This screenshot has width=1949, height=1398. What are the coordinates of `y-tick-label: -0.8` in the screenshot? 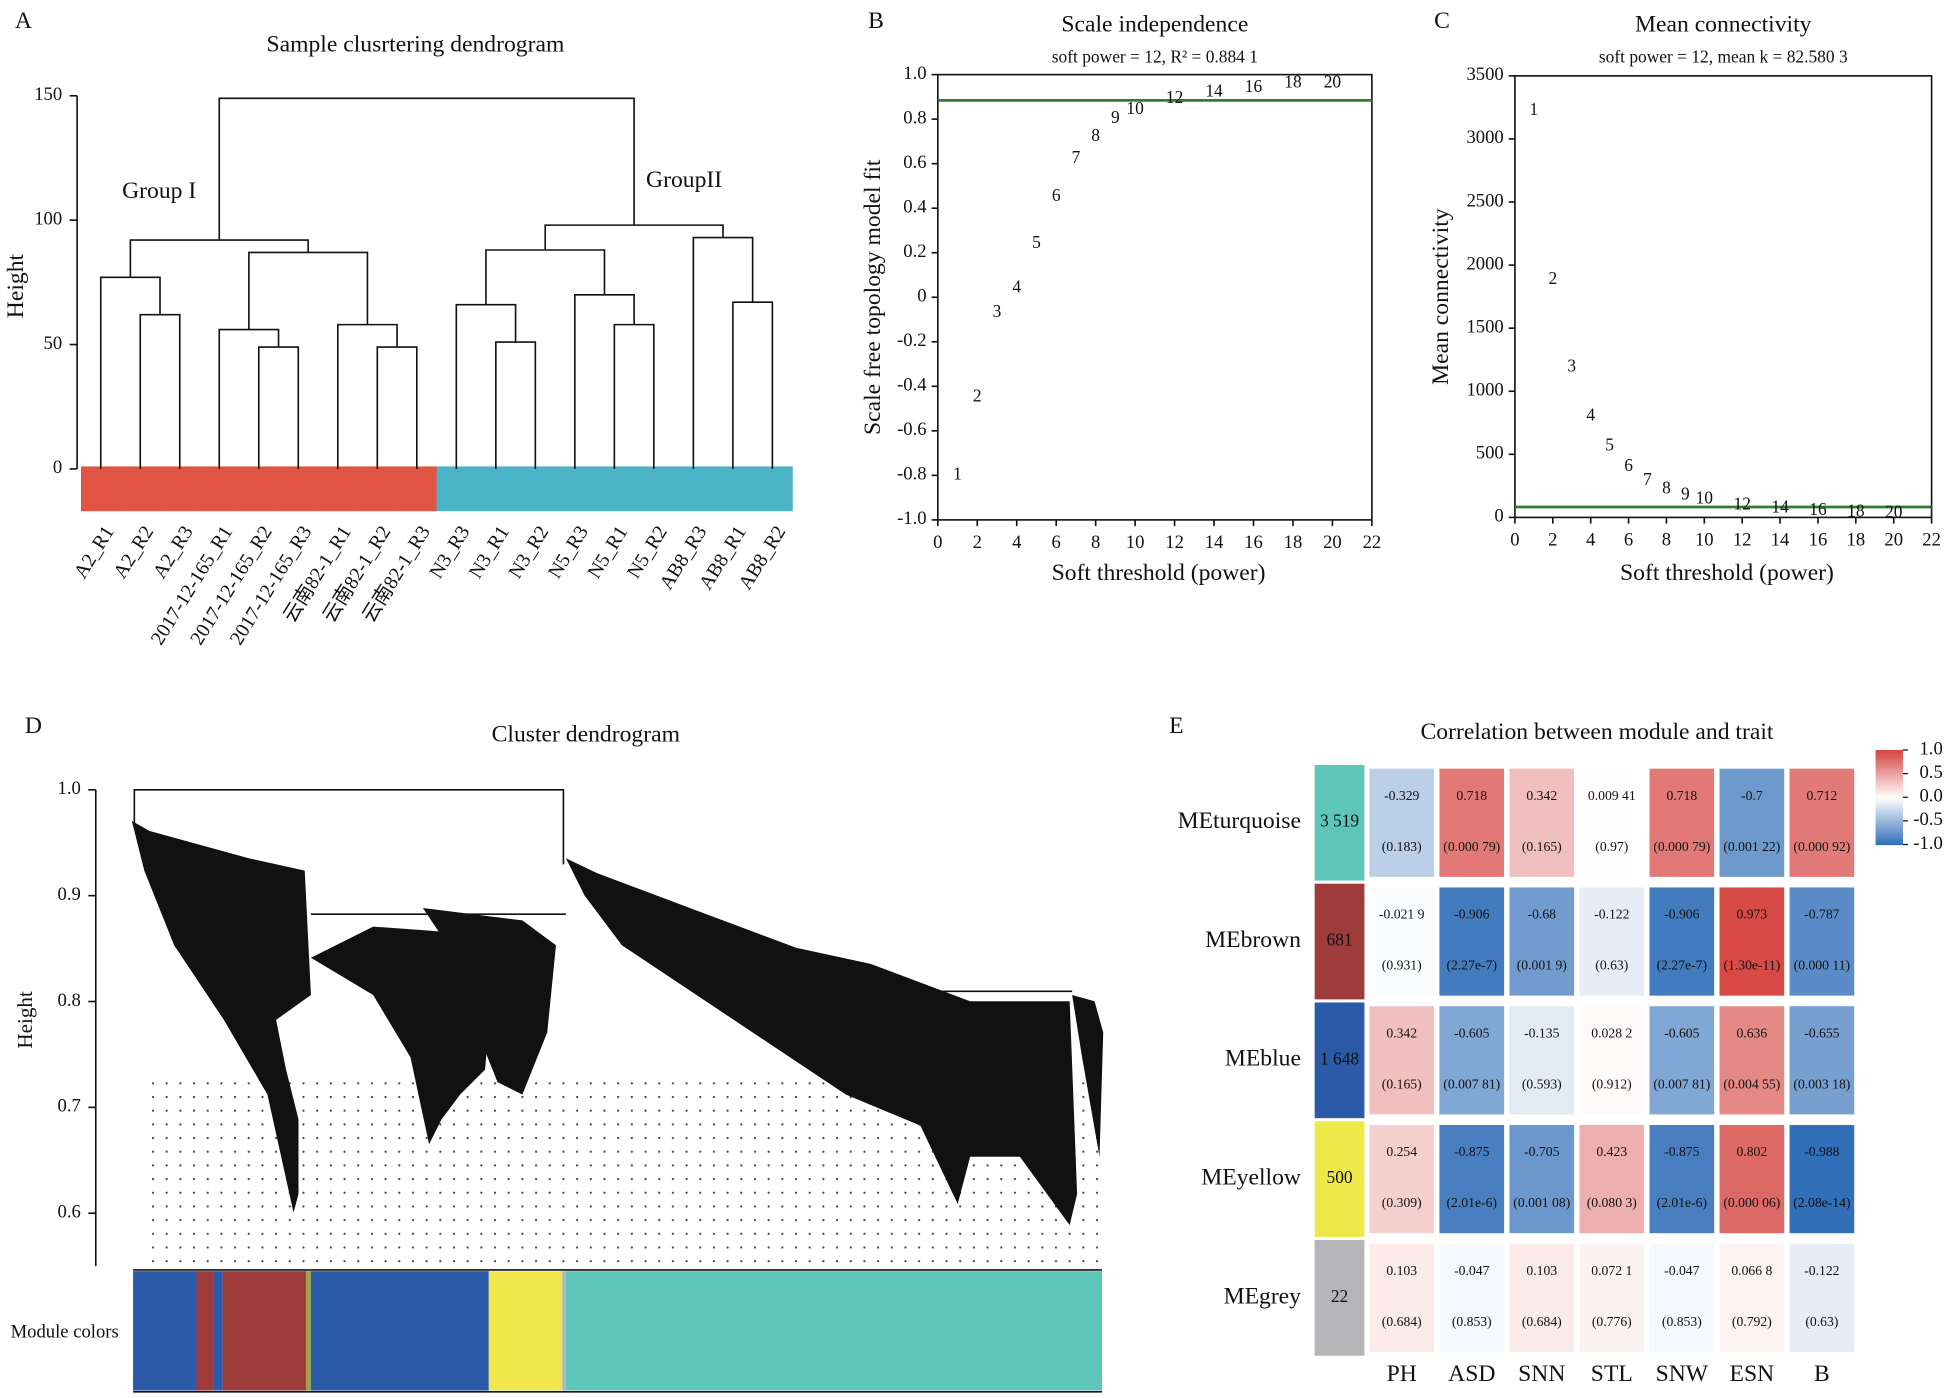 It's located at (912, 474).